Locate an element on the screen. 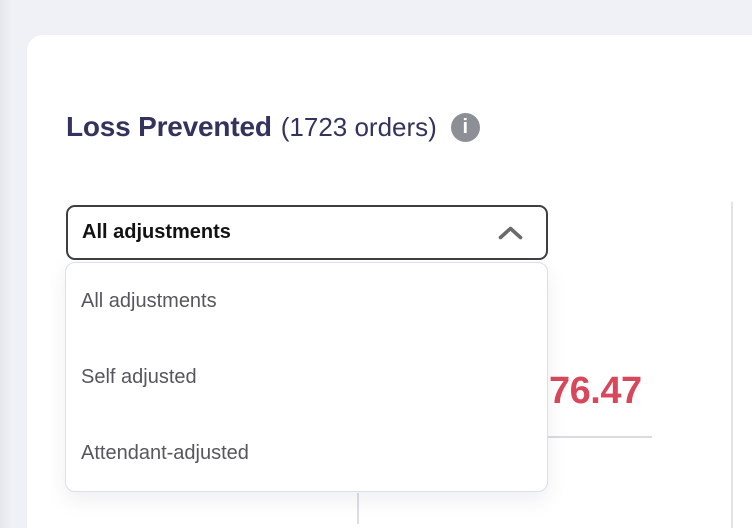  card-header: Loss Prevented (1723 orders) i is located at coordinates (273, 127).